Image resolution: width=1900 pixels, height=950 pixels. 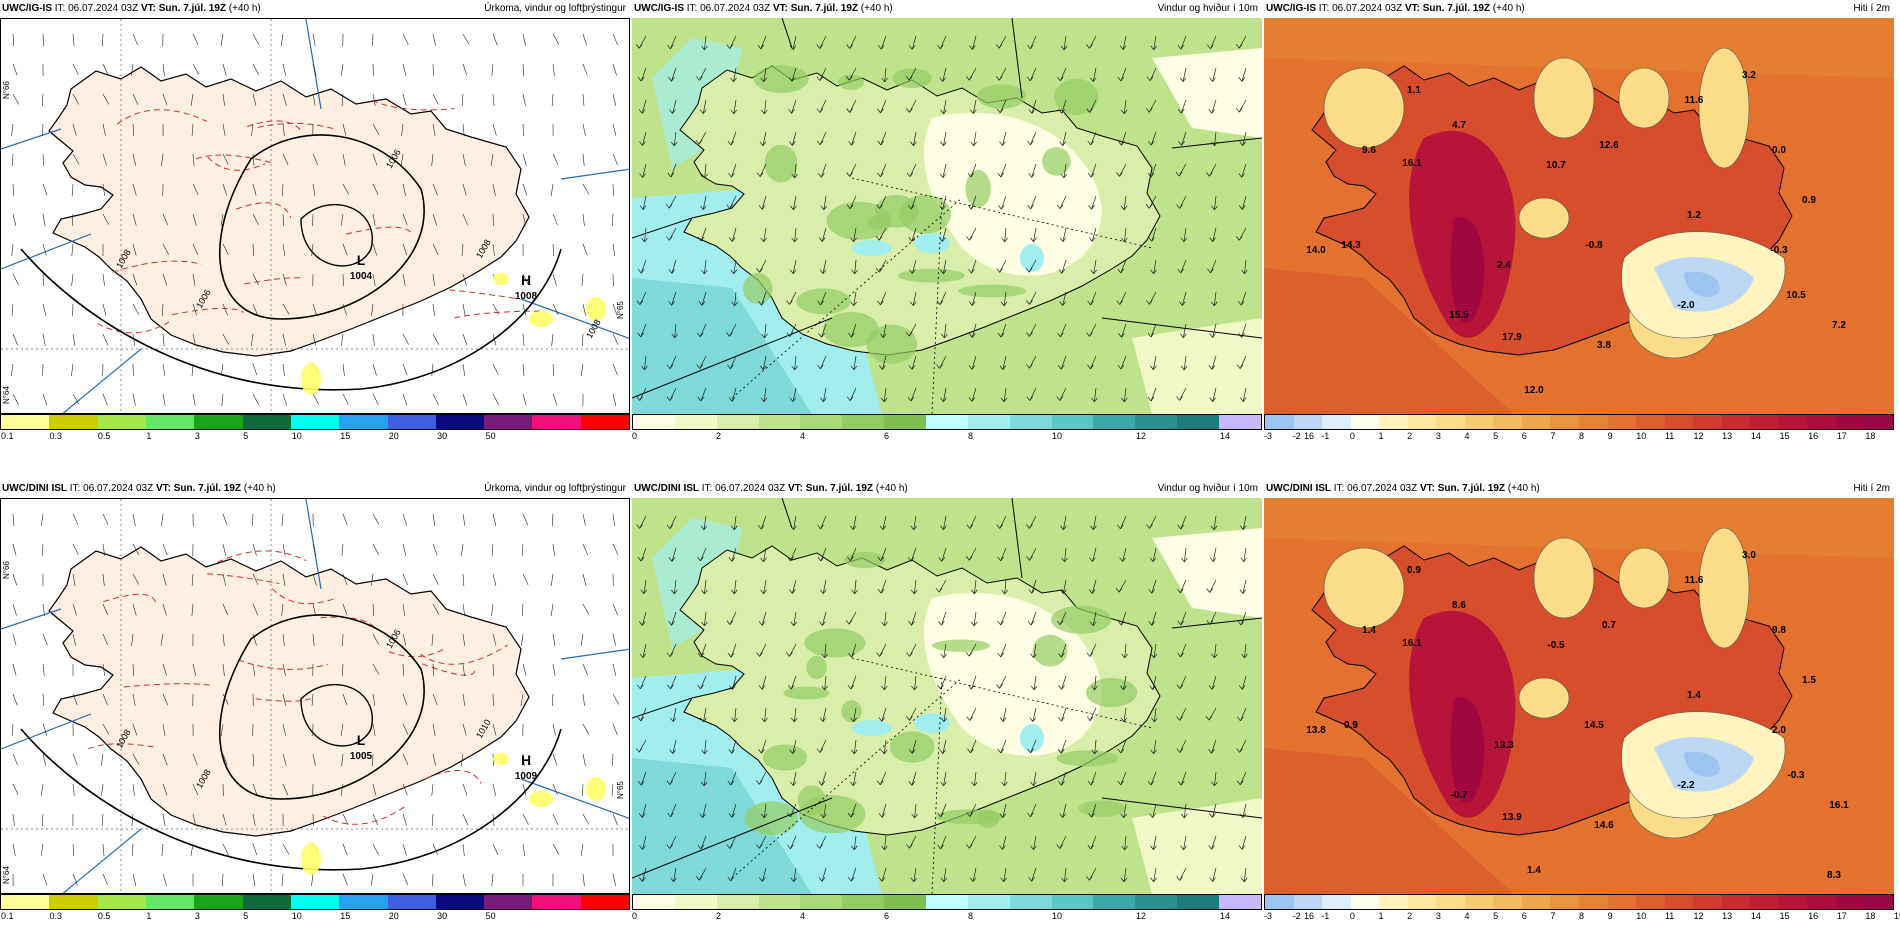 I want to click on colorbar-tick-label: 5, so click(x=1496, y=436).